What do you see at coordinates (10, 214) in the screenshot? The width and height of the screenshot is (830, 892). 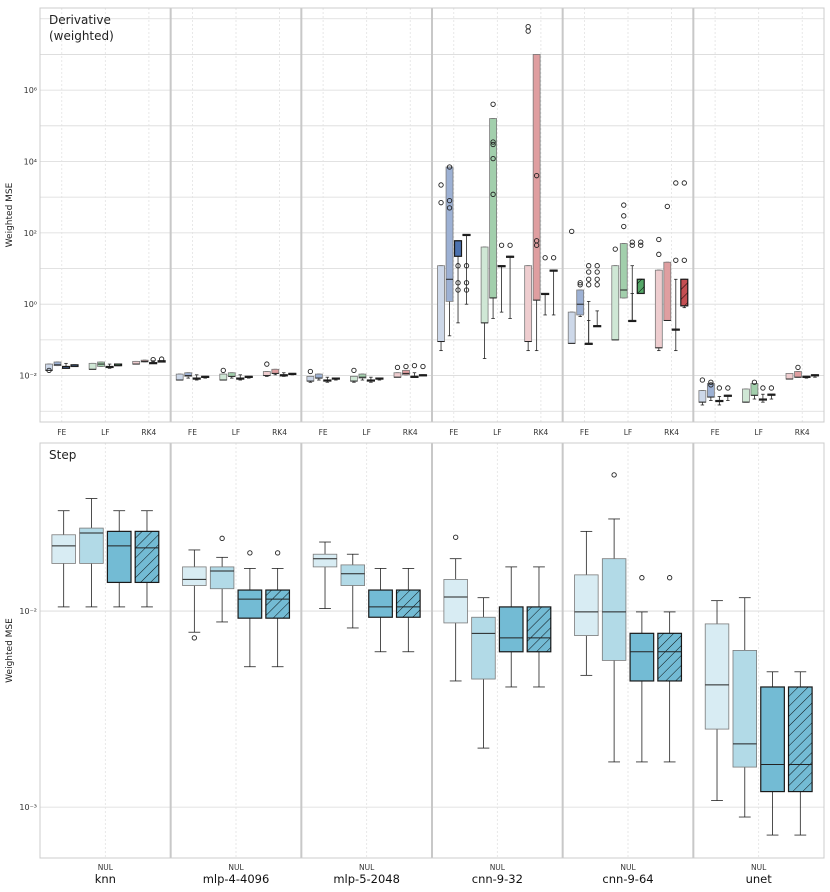 I see `y-axis-label: Weighted MSE` at bounding box center [10, 214].